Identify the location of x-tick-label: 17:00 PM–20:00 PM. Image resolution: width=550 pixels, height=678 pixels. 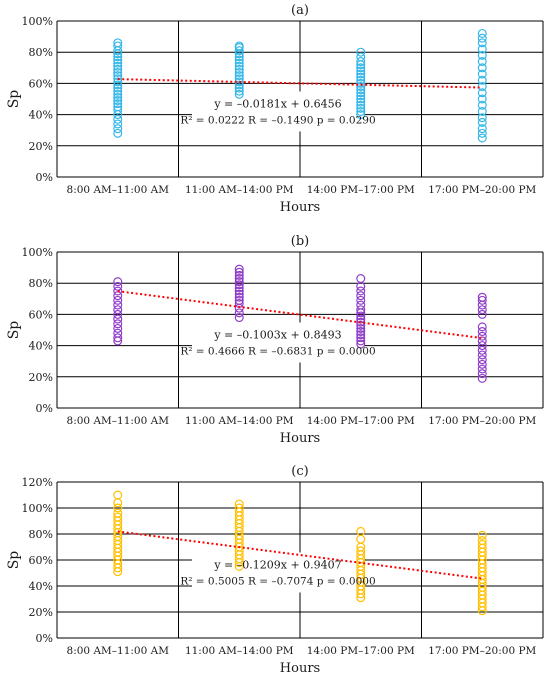
(482, 651).